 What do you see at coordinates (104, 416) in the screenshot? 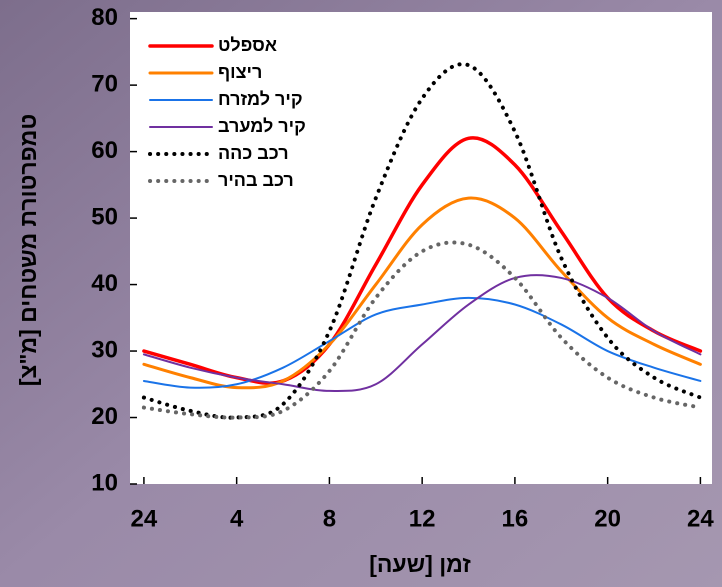
I see `y-tick-label: 20` at bounding box center [104, 416].